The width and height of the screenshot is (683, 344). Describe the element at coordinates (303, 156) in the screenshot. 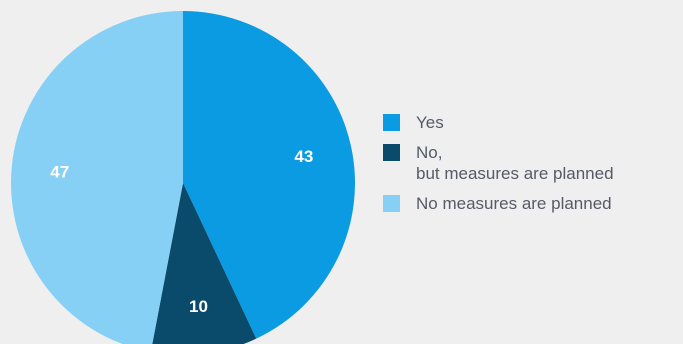

I see `pie-label-yes: 43` at that location.